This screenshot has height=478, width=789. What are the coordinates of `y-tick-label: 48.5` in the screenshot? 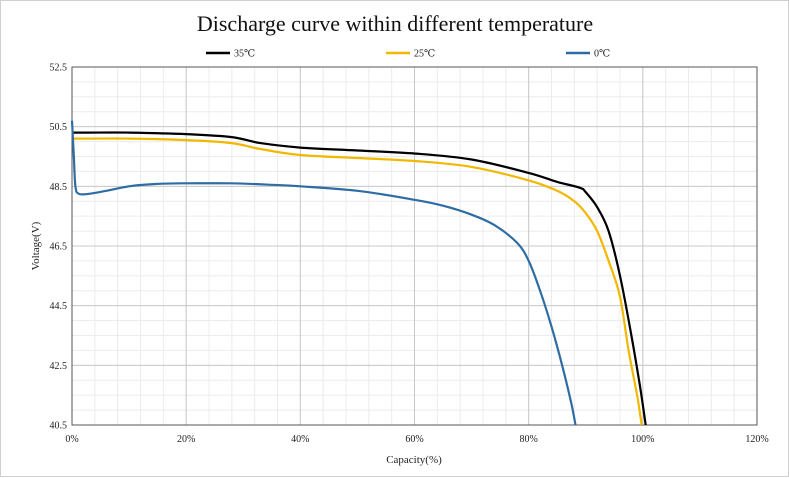 It's located at (59, 187).